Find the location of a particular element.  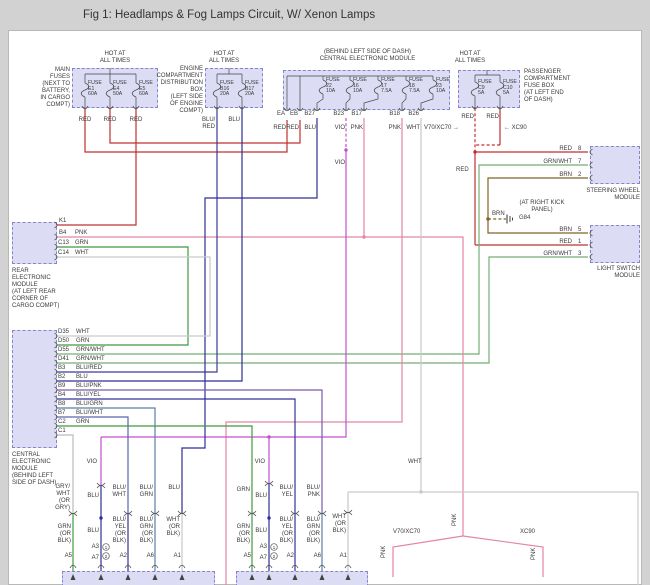

label-grn: GRN is located at coordinates (82, 243).